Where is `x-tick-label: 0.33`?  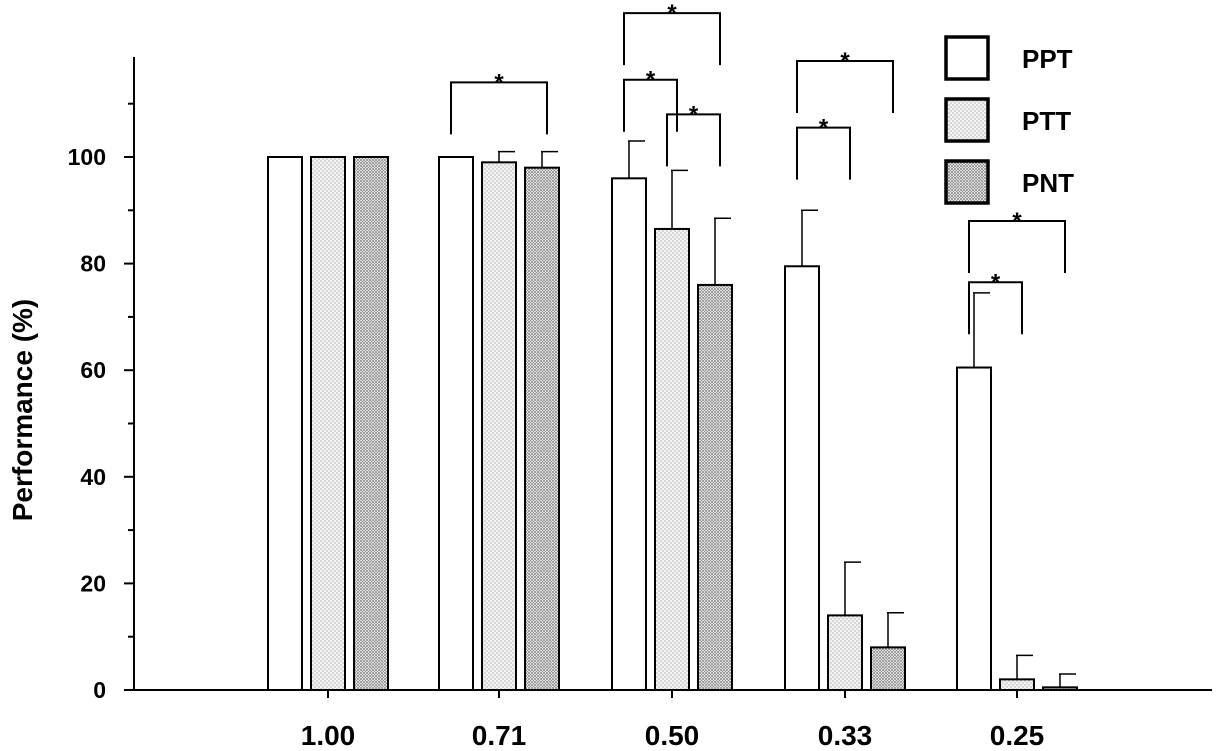 x-tick-label: 0.33 is located at coordinates (845, 735).